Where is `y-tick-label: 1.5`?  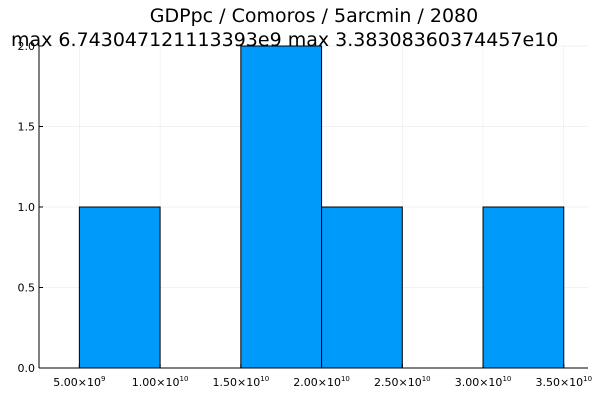 y-tick-label: 1.5 is located at coordinates (27, 127).